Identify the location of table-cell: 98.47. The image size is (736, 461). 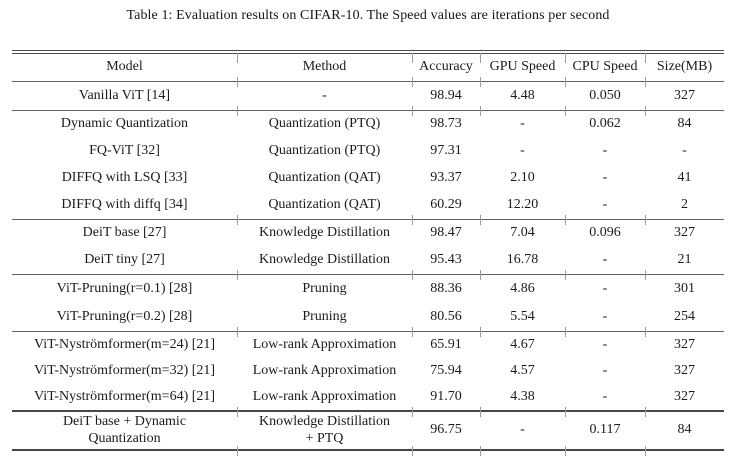
(446, 233).